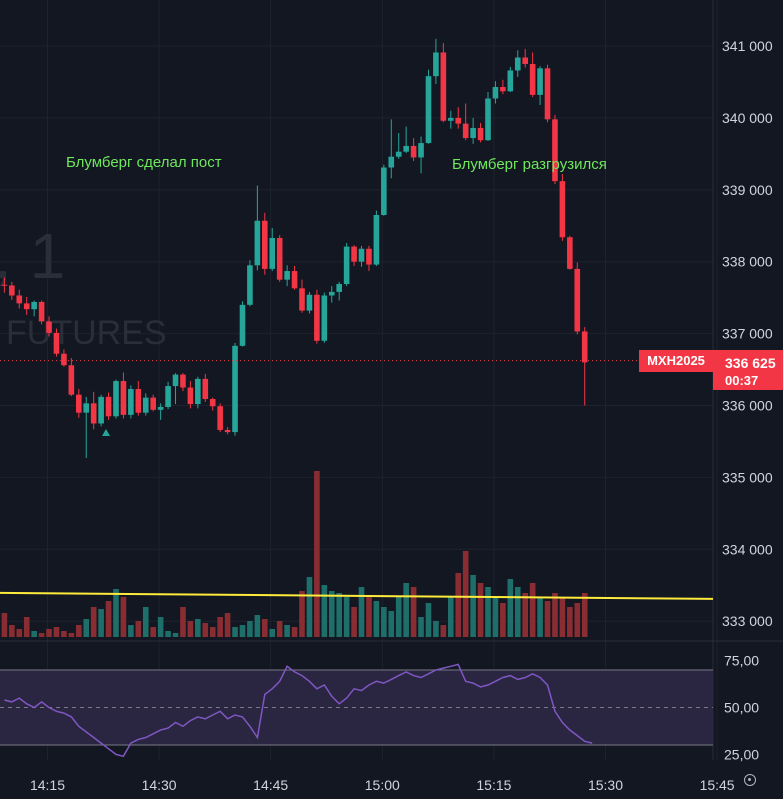 The width and height of the screenshot is (783, 799). Describe the element at coordinates (747, 46) in the screenshot. I see `y-tick-label: 341 000` at that location.